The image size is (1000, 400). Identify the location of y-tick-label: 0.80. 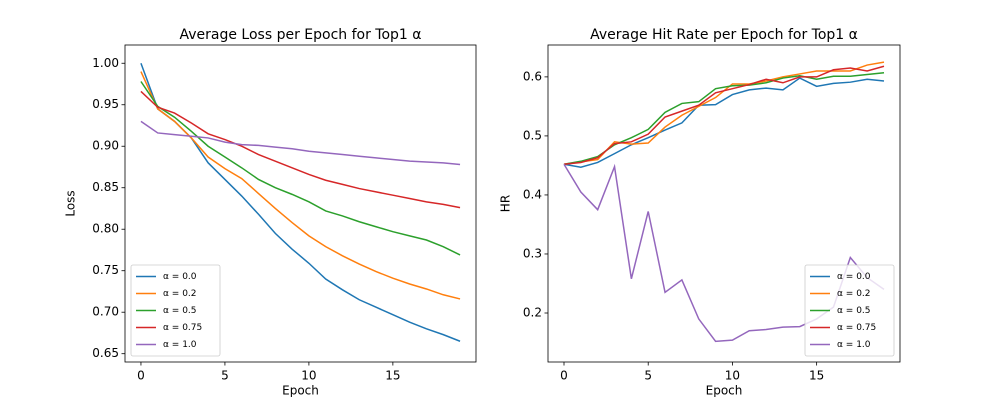
(105, 229).